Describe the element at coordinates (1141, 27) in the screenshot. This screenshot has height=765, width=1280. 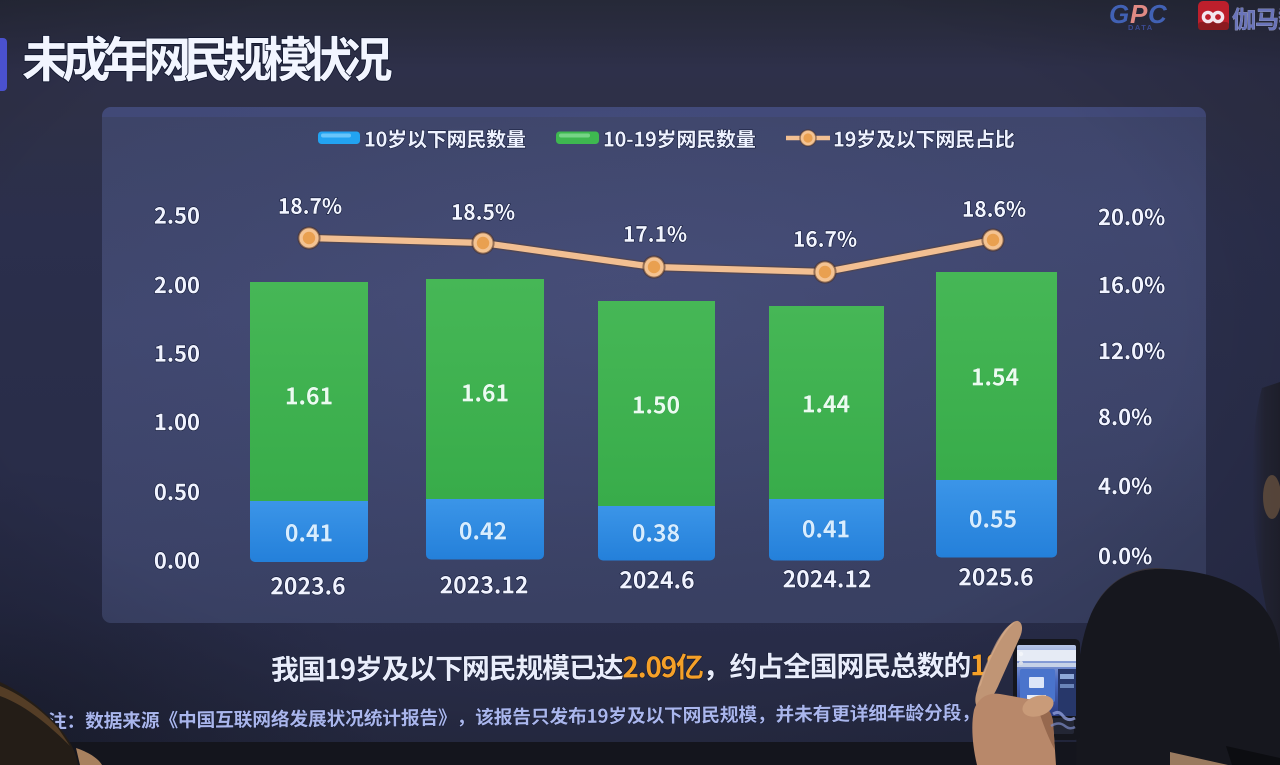
I see `svg-text: DATA` at that location.